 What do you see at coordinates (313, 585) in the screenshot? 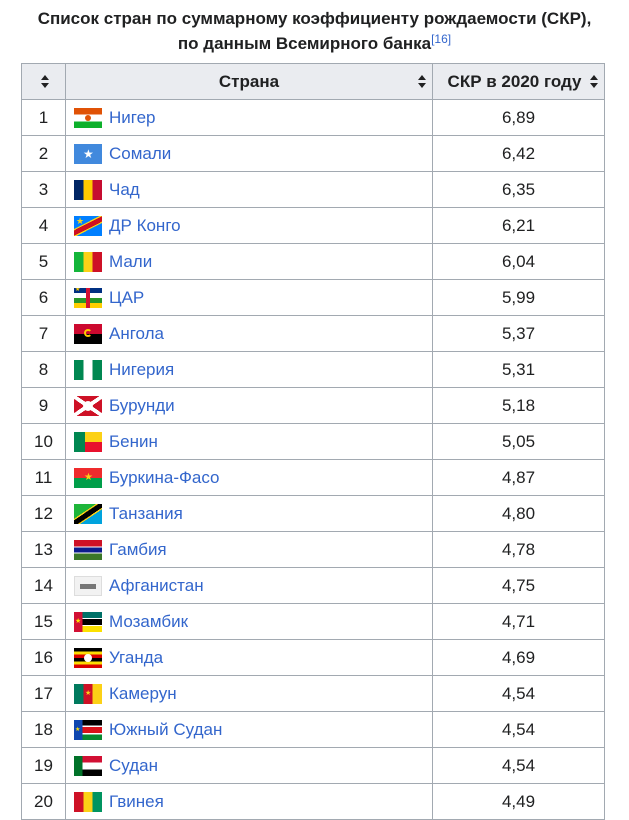
I see `table-row: 14 Афганистан 4,75` at bounding box center [313, 585].